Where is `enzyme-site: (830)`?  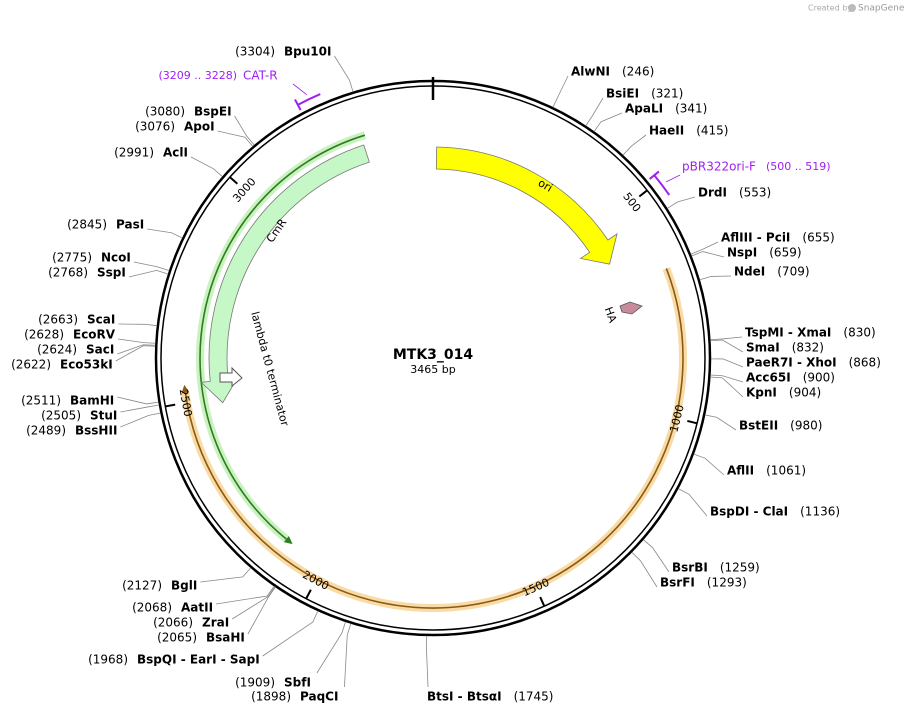
enzyme-site: (830) is located at coordinates (859, 333).